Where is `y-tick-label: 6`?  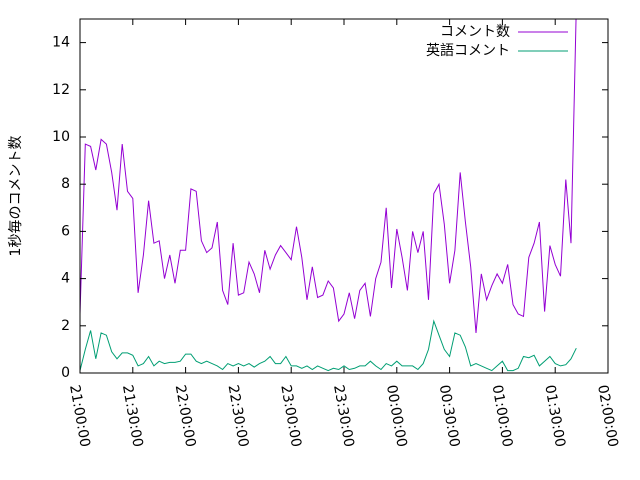 y-tick-label: 6 is located at coordinates (65, 231).